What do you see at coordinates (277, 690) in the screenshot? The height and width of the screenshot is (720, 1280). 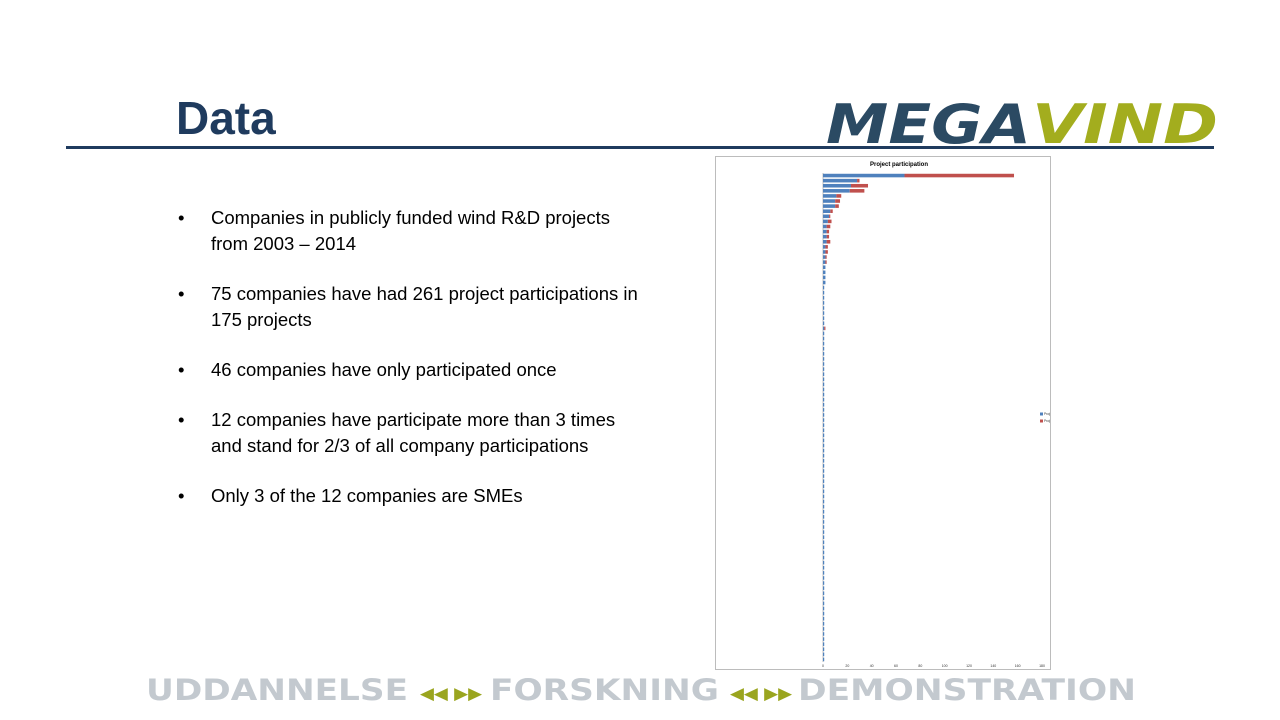 I see `footer-word-uddannelse: UDDANNELSE` at bounding box center [277, 690].